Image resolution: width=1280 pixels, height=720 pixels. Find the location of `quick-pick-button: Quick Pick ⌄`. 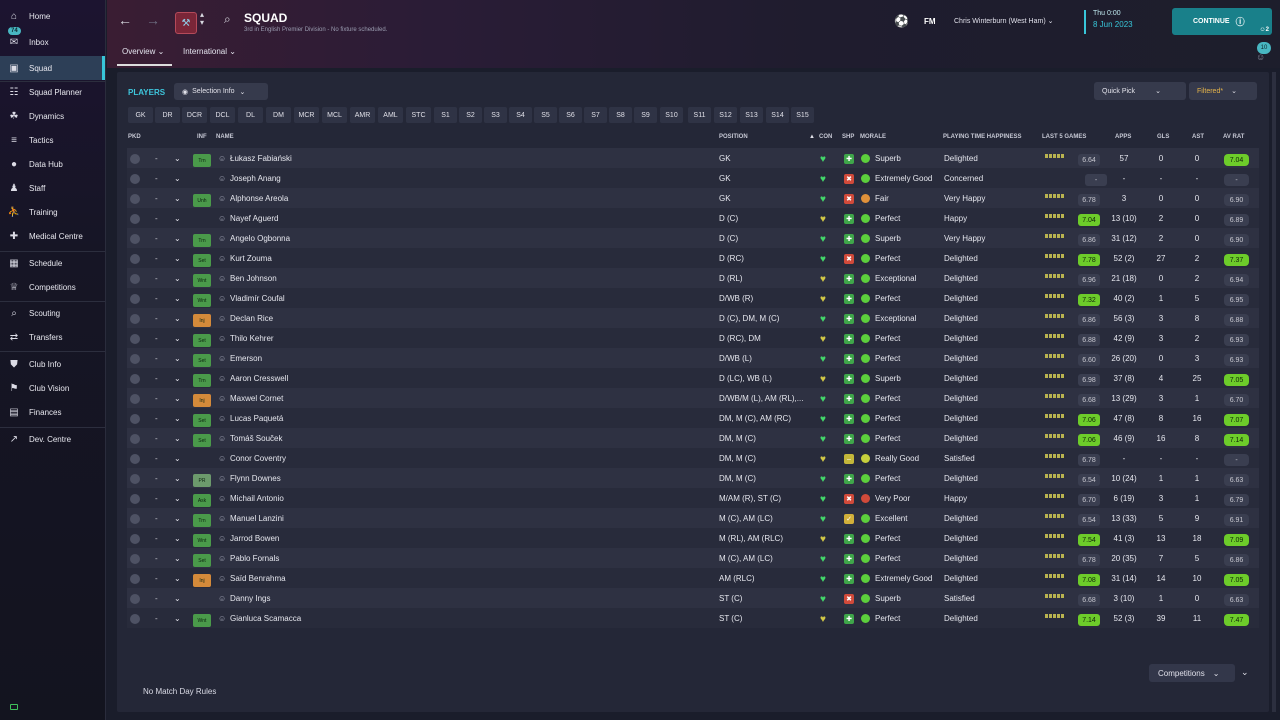

quick-pick-button: Quick Pick ⌄ is located at coordinates (1140, 91).